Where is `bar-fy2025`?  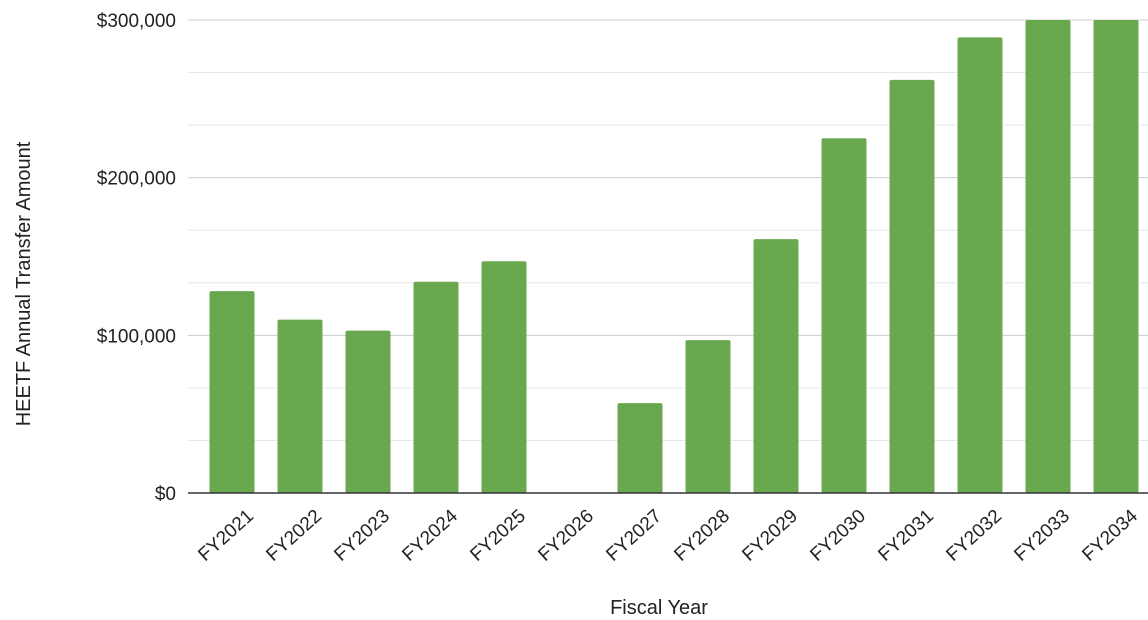
bar-fy2025 is located at coordinates (504, 377).